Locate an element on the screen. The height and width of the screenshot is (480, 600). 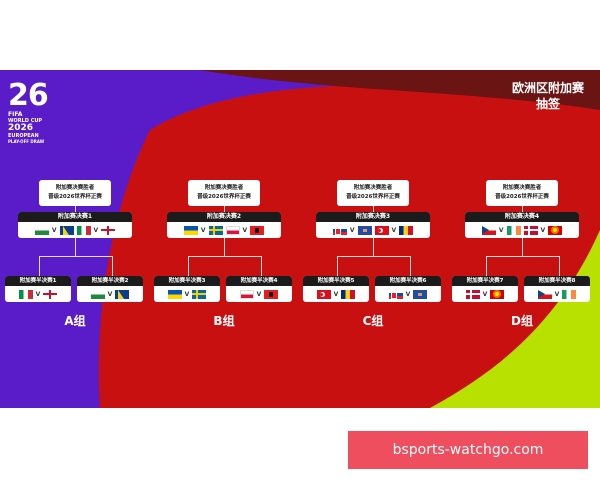
final-match-card: 附加赛决赛3 V V is located at coordinates (373, 225).